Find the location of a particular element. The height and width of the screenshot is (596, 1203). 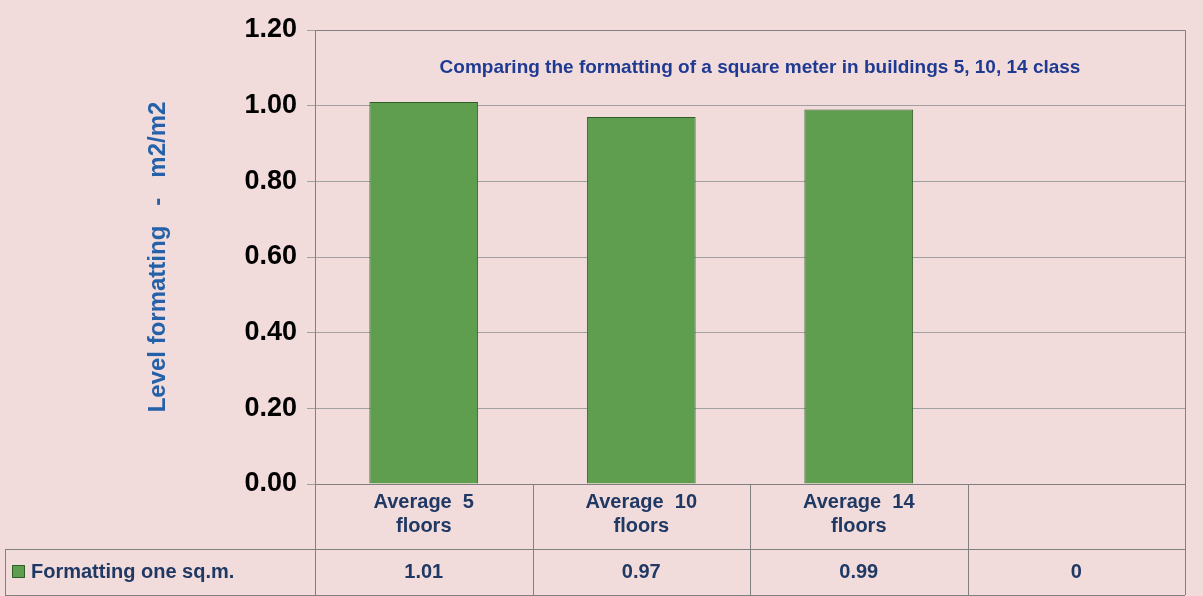

text: Comparing the formatting of a square meter in buildings 5, 10, 14 class is located at coordinates (760, 67).